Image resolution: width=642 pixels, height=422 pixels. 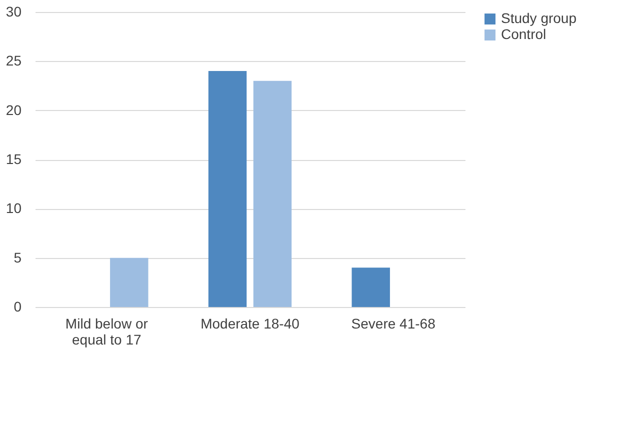 I want to click on y-tick-label: 5, so click(x=18, y=257).